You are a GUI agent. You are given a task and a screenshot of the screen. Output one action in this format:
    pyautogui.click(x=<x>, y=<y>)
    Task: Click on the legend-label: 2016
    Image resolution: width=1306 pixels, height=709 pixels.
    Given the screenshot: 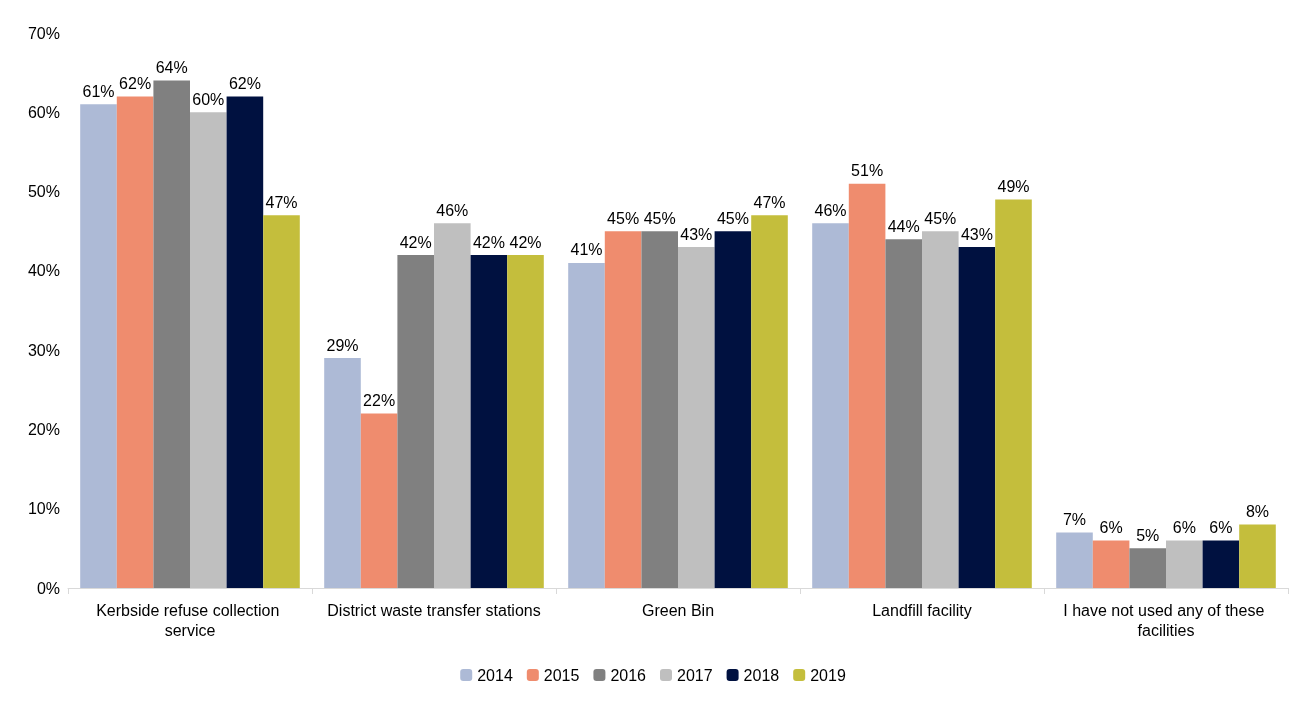 What is the action you would take?
    pyautogui.click(x=628, y=675)
    